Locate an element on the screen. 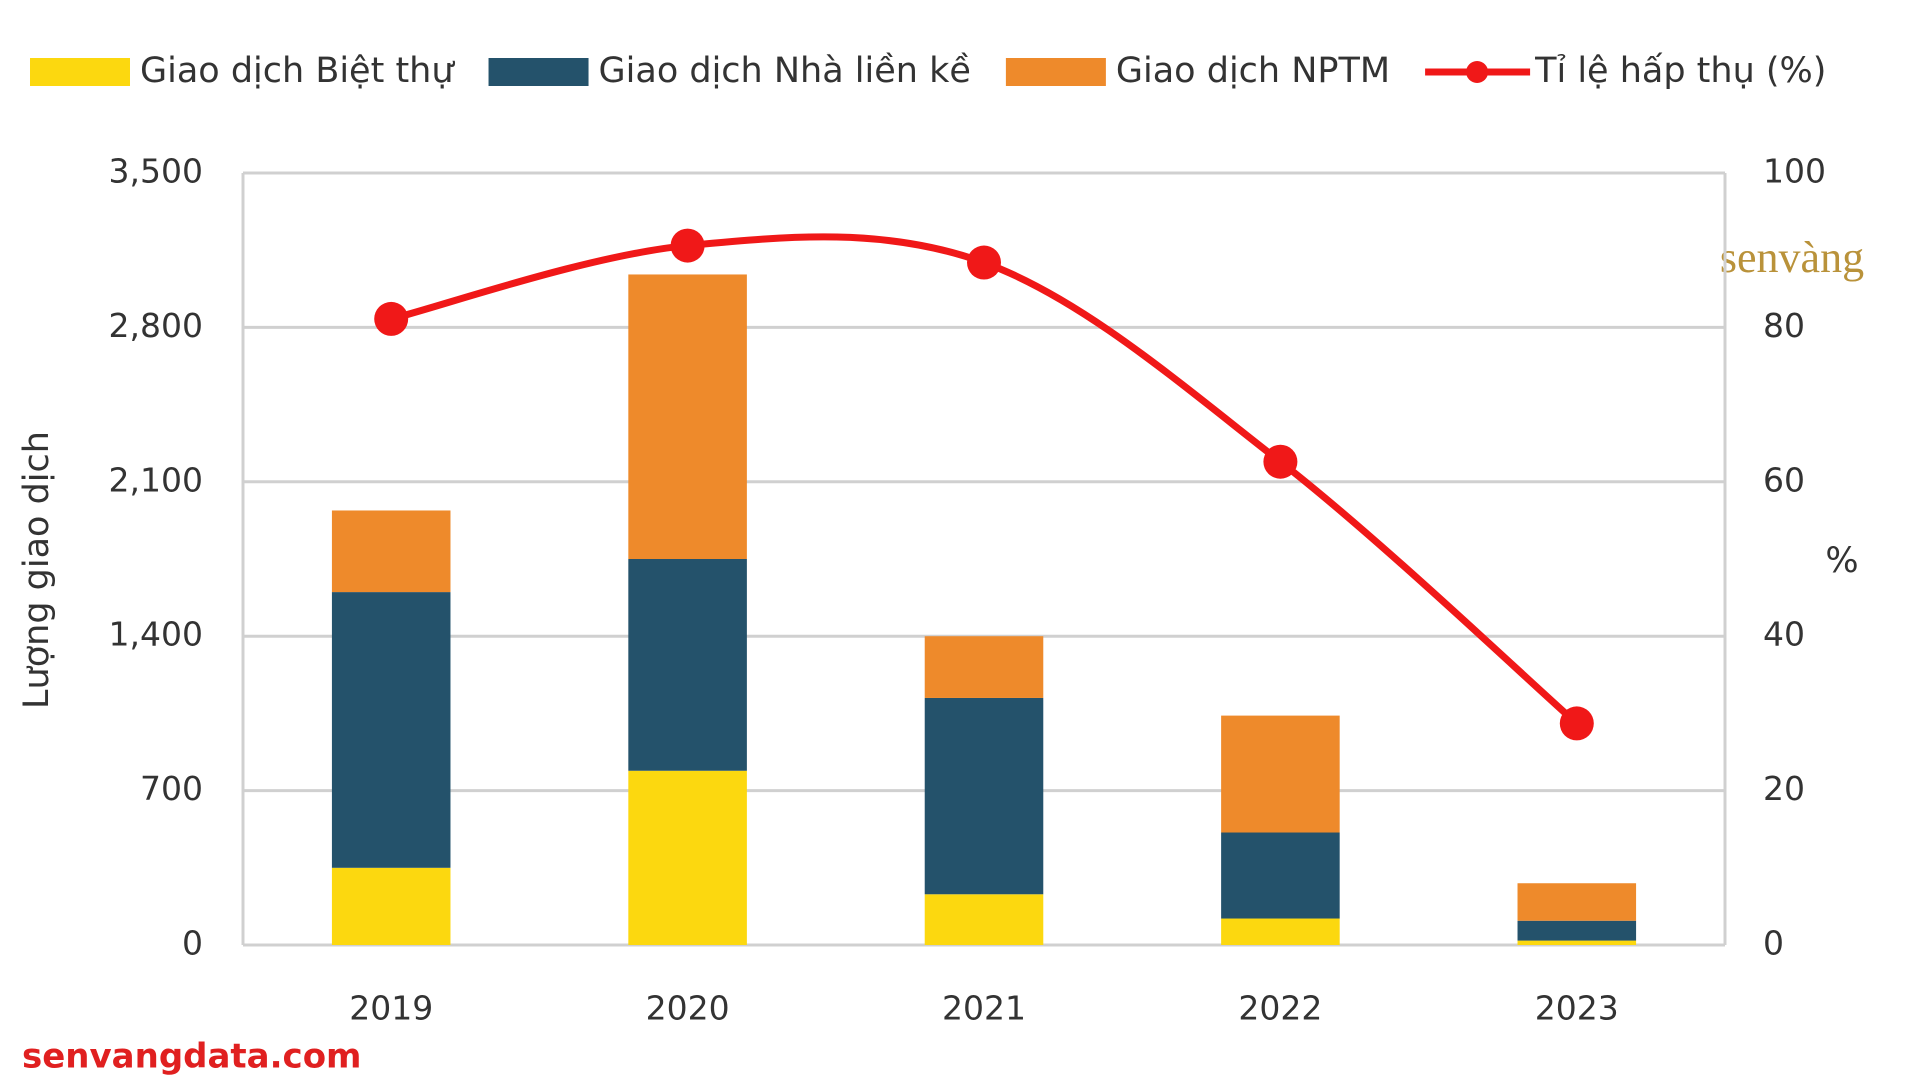 The width and height of the screenshot is (1920, 1080). legend-label: Giao dịch Biệt thự is located at coordinates (297, 71).